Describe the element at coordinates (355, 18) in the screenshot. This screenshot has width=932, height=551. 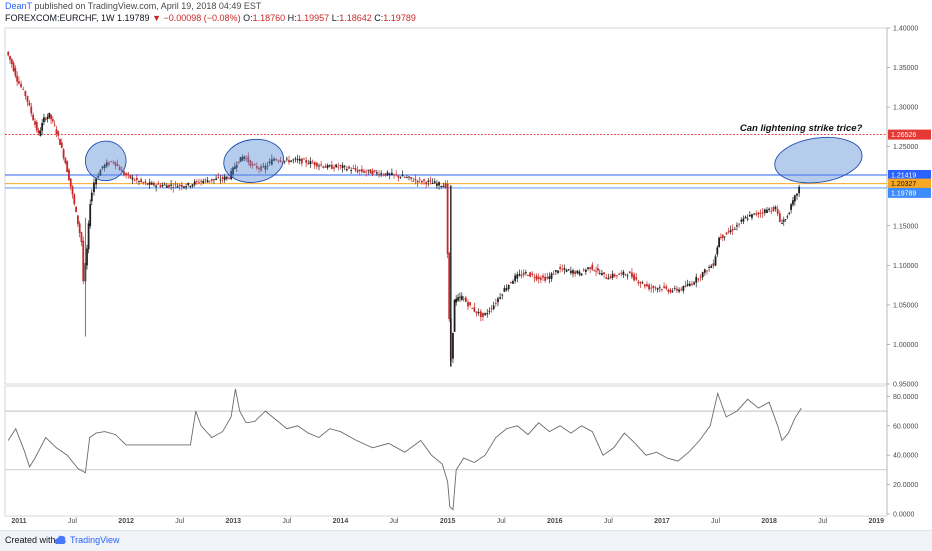
I see `ohlc-low-value: 1.18642` at that location.